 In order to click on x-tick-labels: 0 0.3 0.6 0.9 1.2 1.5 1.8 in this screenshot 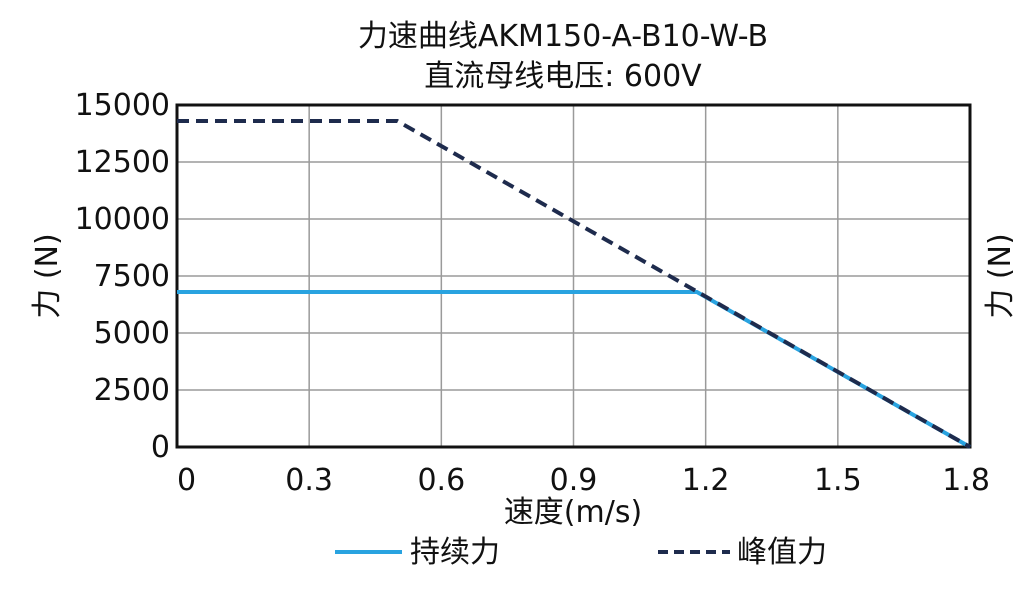, I will do `click(583, 480)`.